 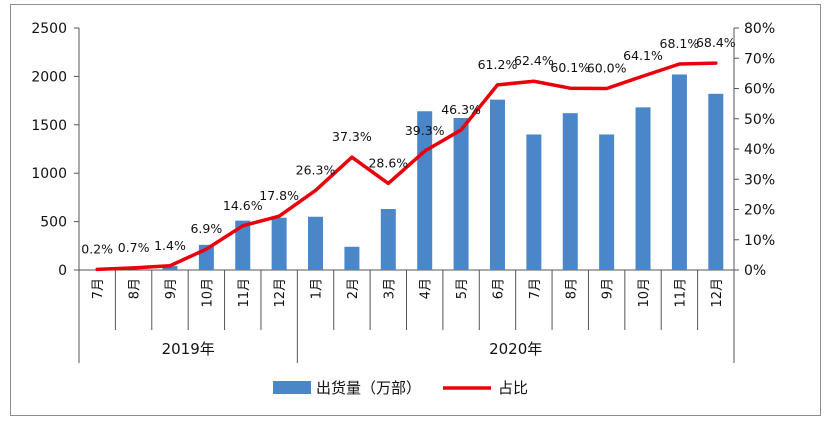 What do you see at coordinates (755, 271) in the screenshot?
I see `right-axis-tick-label: 0%` at bounding box center [755, 271].